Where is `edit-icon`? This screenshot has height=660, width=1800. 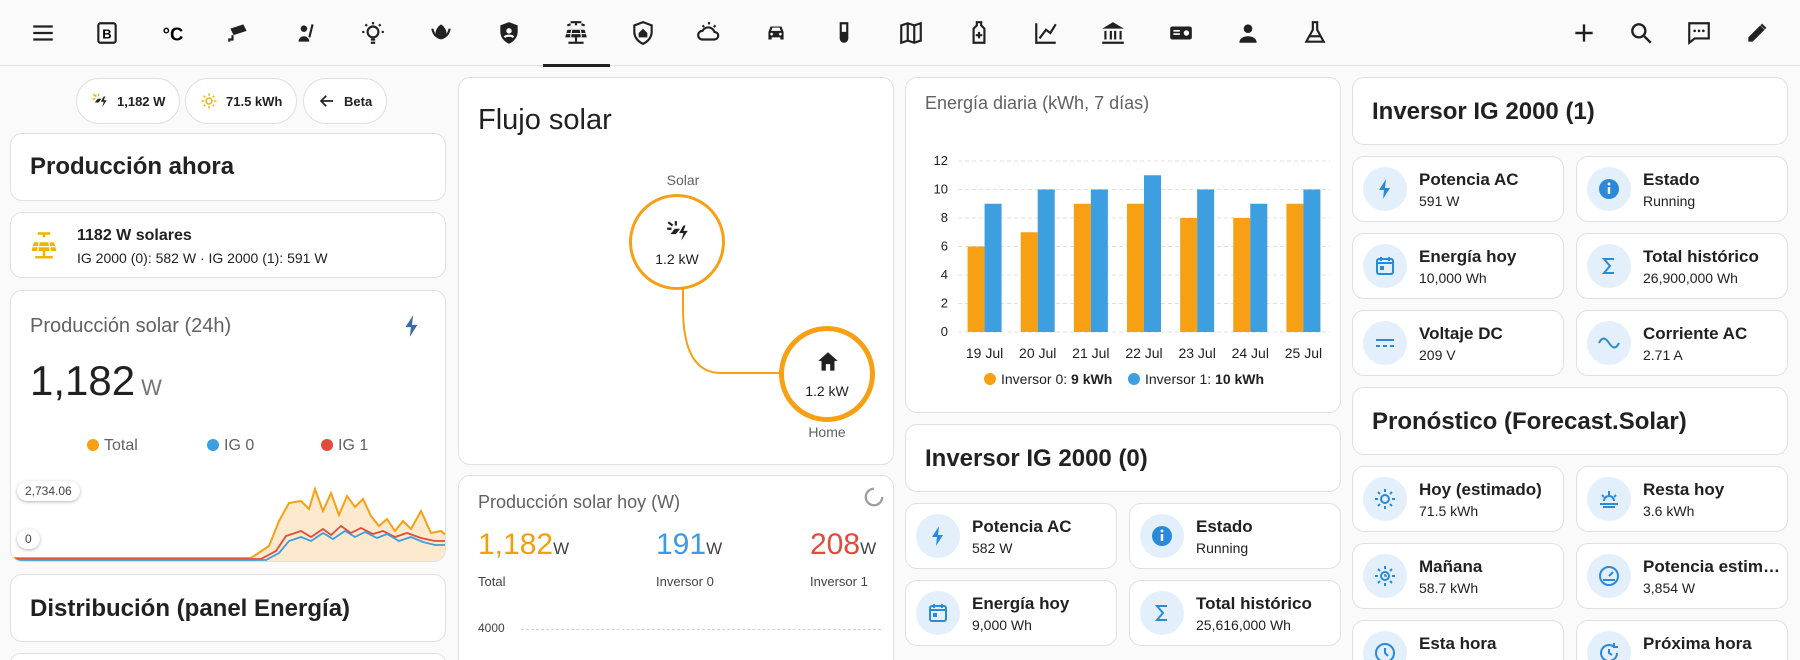
edit-icon is located at coordinates (1757, 33).